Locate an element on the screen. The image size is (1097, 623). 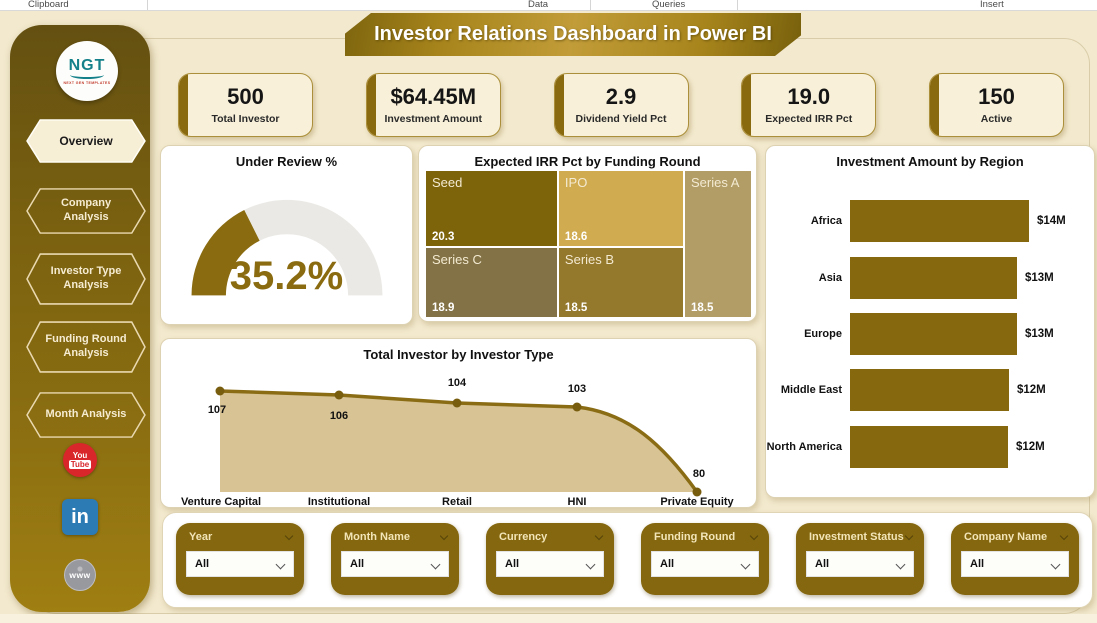
social-youtube: You Tube is located at coordinates (80, 460).